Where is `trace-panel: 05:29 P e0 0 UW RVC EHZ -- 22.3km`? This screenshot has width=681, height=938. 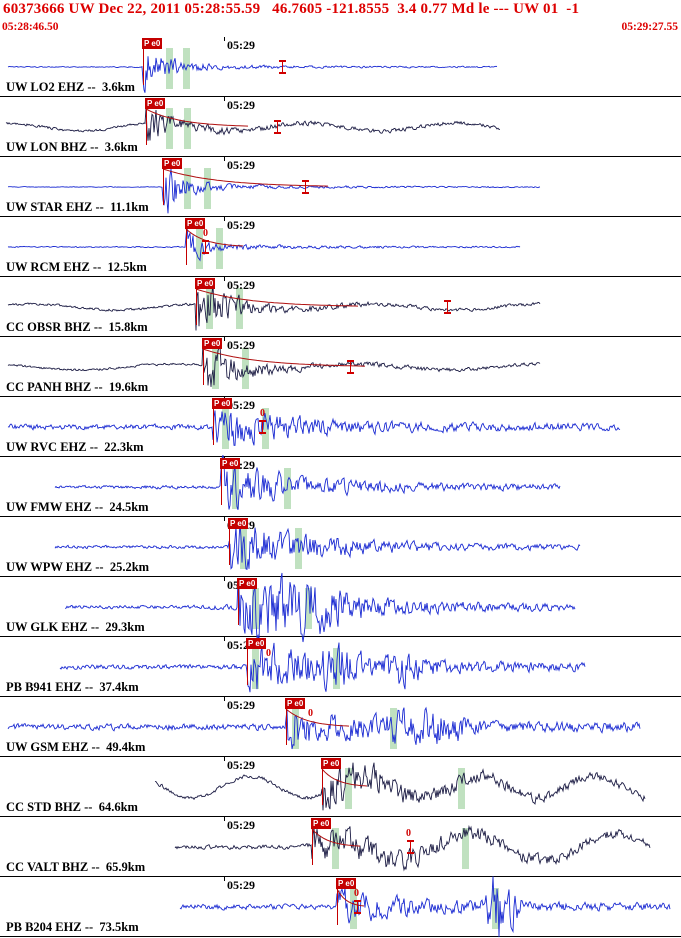 trace-panel: 05:29 P e0 0 UW RVC EHZ -- 22.3km is located at coordinates (340, 427).